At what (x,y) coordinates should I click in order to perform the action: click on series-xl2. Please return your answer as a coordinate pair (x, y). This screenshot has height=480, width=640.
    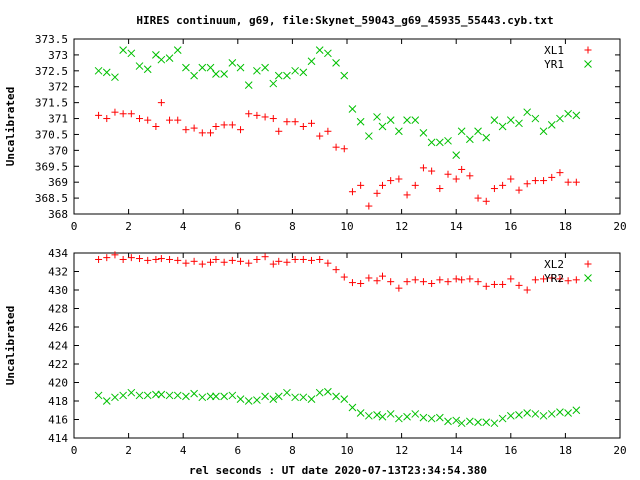
    Looking at the image, I should click on (337, 272).